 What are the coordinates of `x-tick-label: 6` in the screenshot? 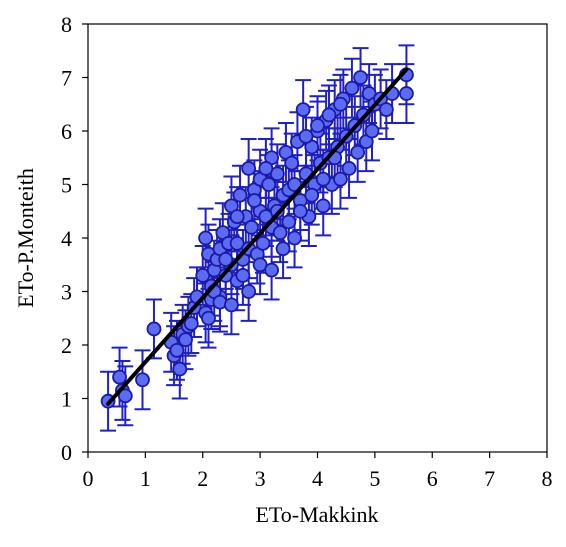 It's located at (432, 478).